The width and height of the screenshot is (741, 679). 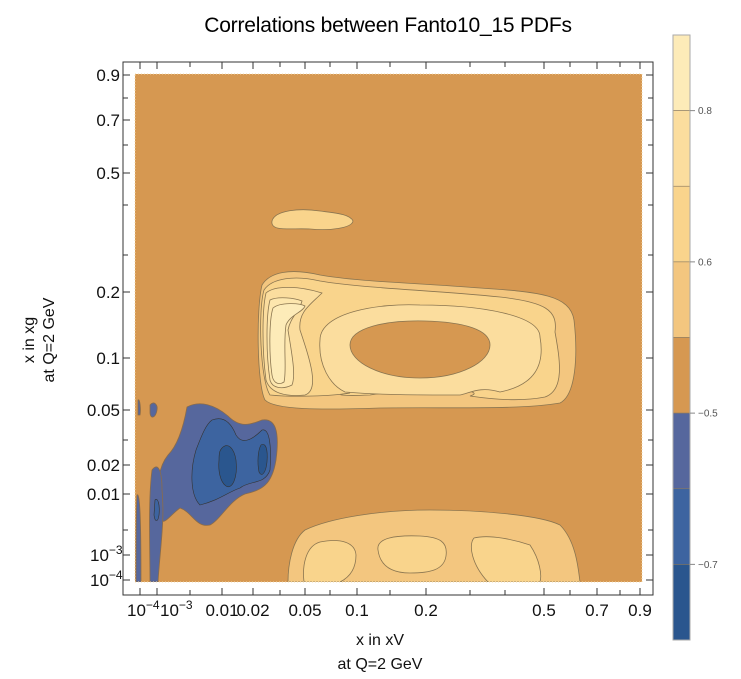 I want to click on y-axis-label: x in xg at Q=2 GeV, so click(x=40, y=340).